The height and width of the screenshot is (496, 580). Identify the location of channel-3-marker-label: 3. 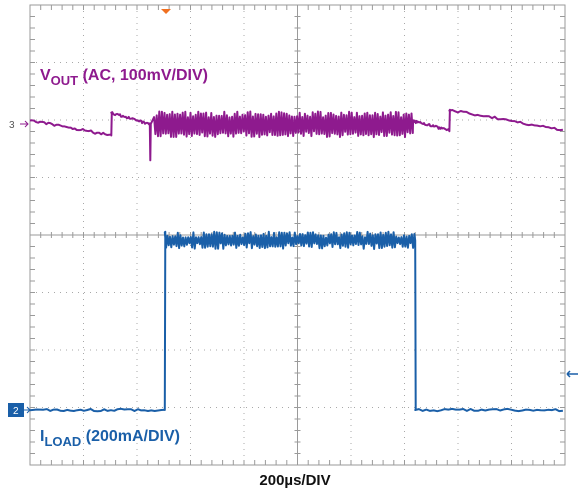
(12, 125).